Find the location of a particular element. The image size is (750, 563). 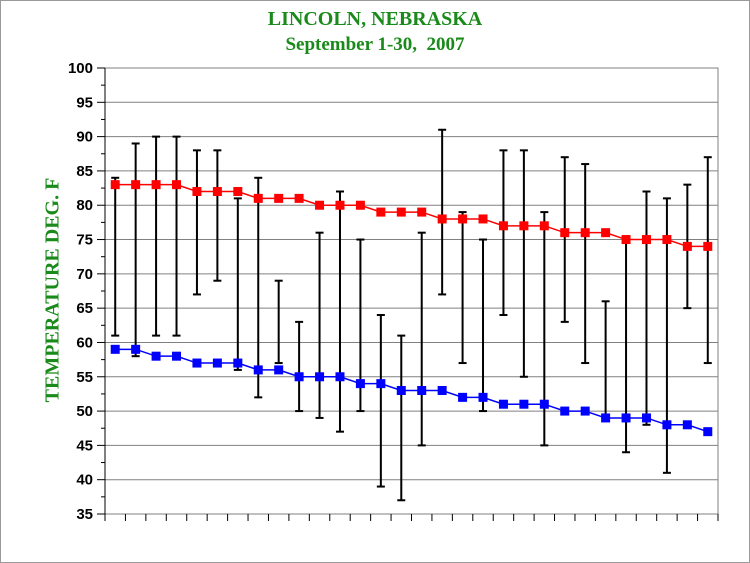

y-tick-label: 80 is located at coordinates (84, 205).